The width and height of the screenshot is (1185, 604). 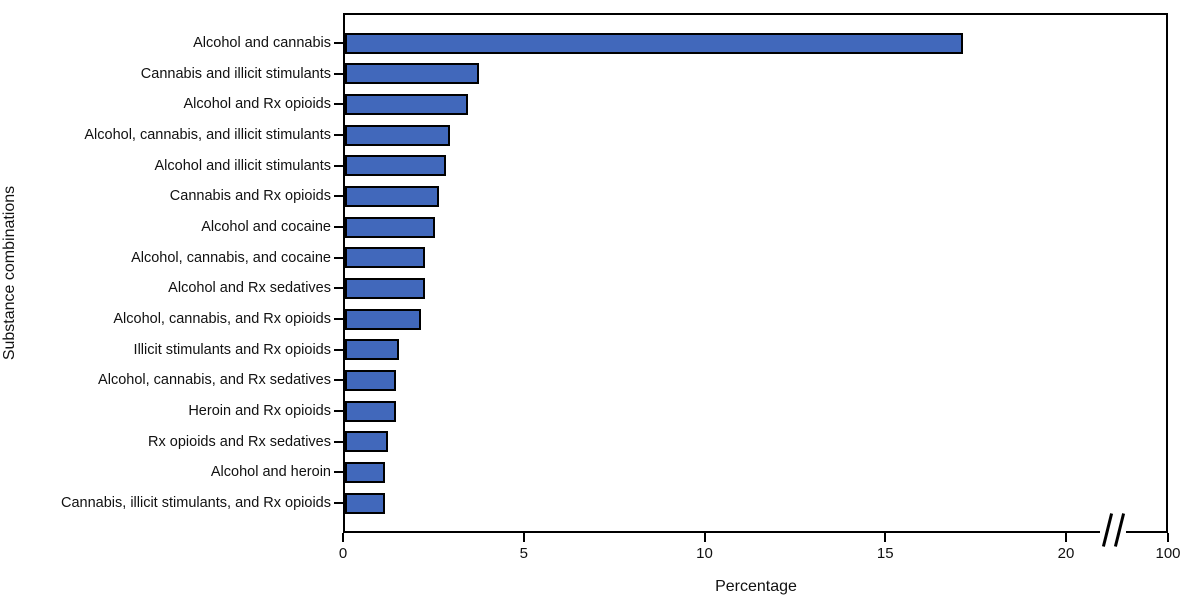 I want to click on x-axis-title: Percentage, so click(x=756, y=586).